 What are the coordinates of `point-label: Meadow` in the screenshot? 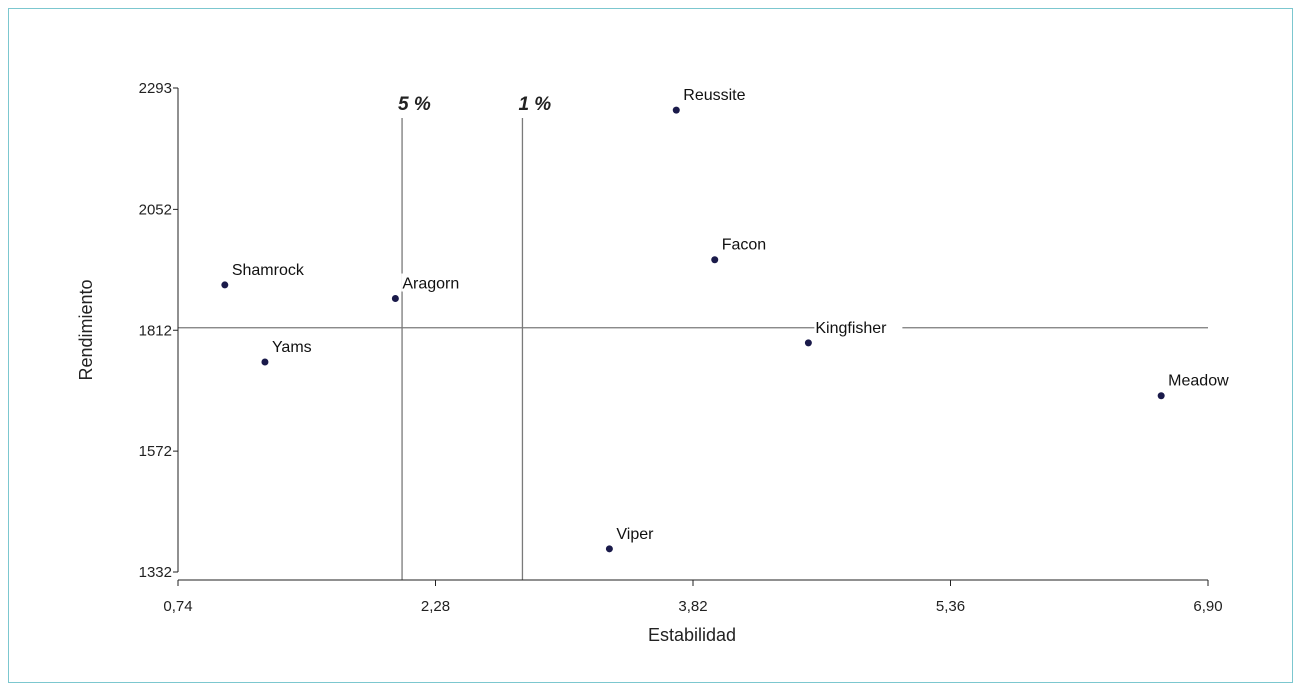 It's located at (1198, 381).